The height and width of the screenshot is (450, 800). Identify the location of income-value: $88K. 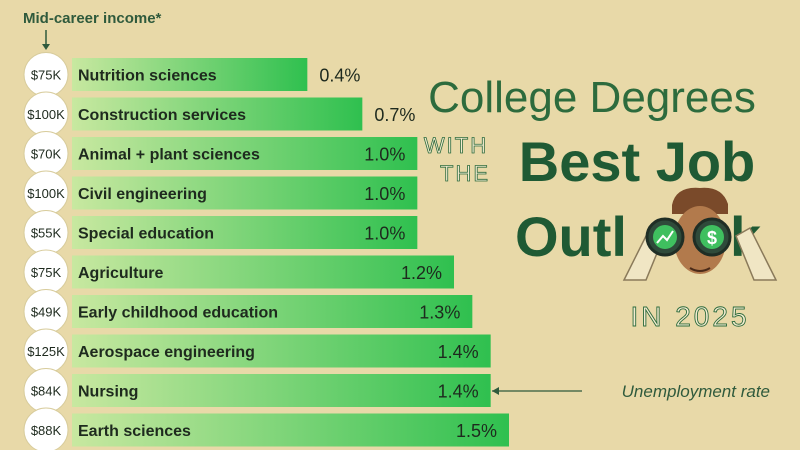
(46, 430).